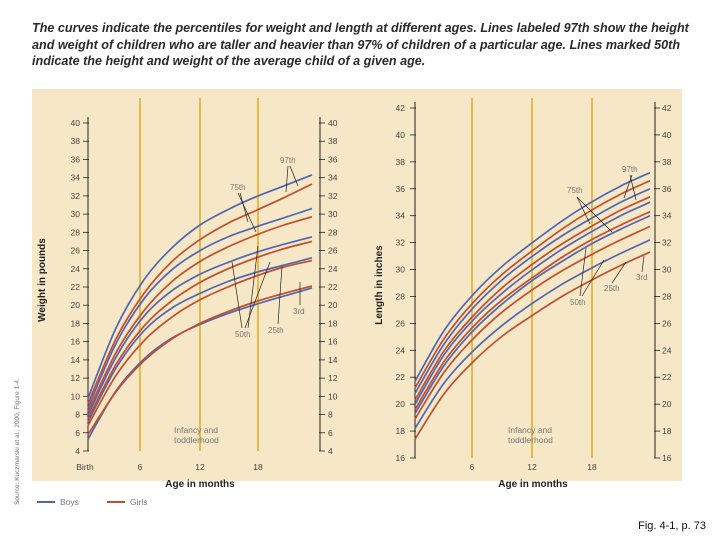  What do you see at coordinates (288, 160) in the screenshot?
I see `percentile-label: 97th` at bounding box center [288, 160].